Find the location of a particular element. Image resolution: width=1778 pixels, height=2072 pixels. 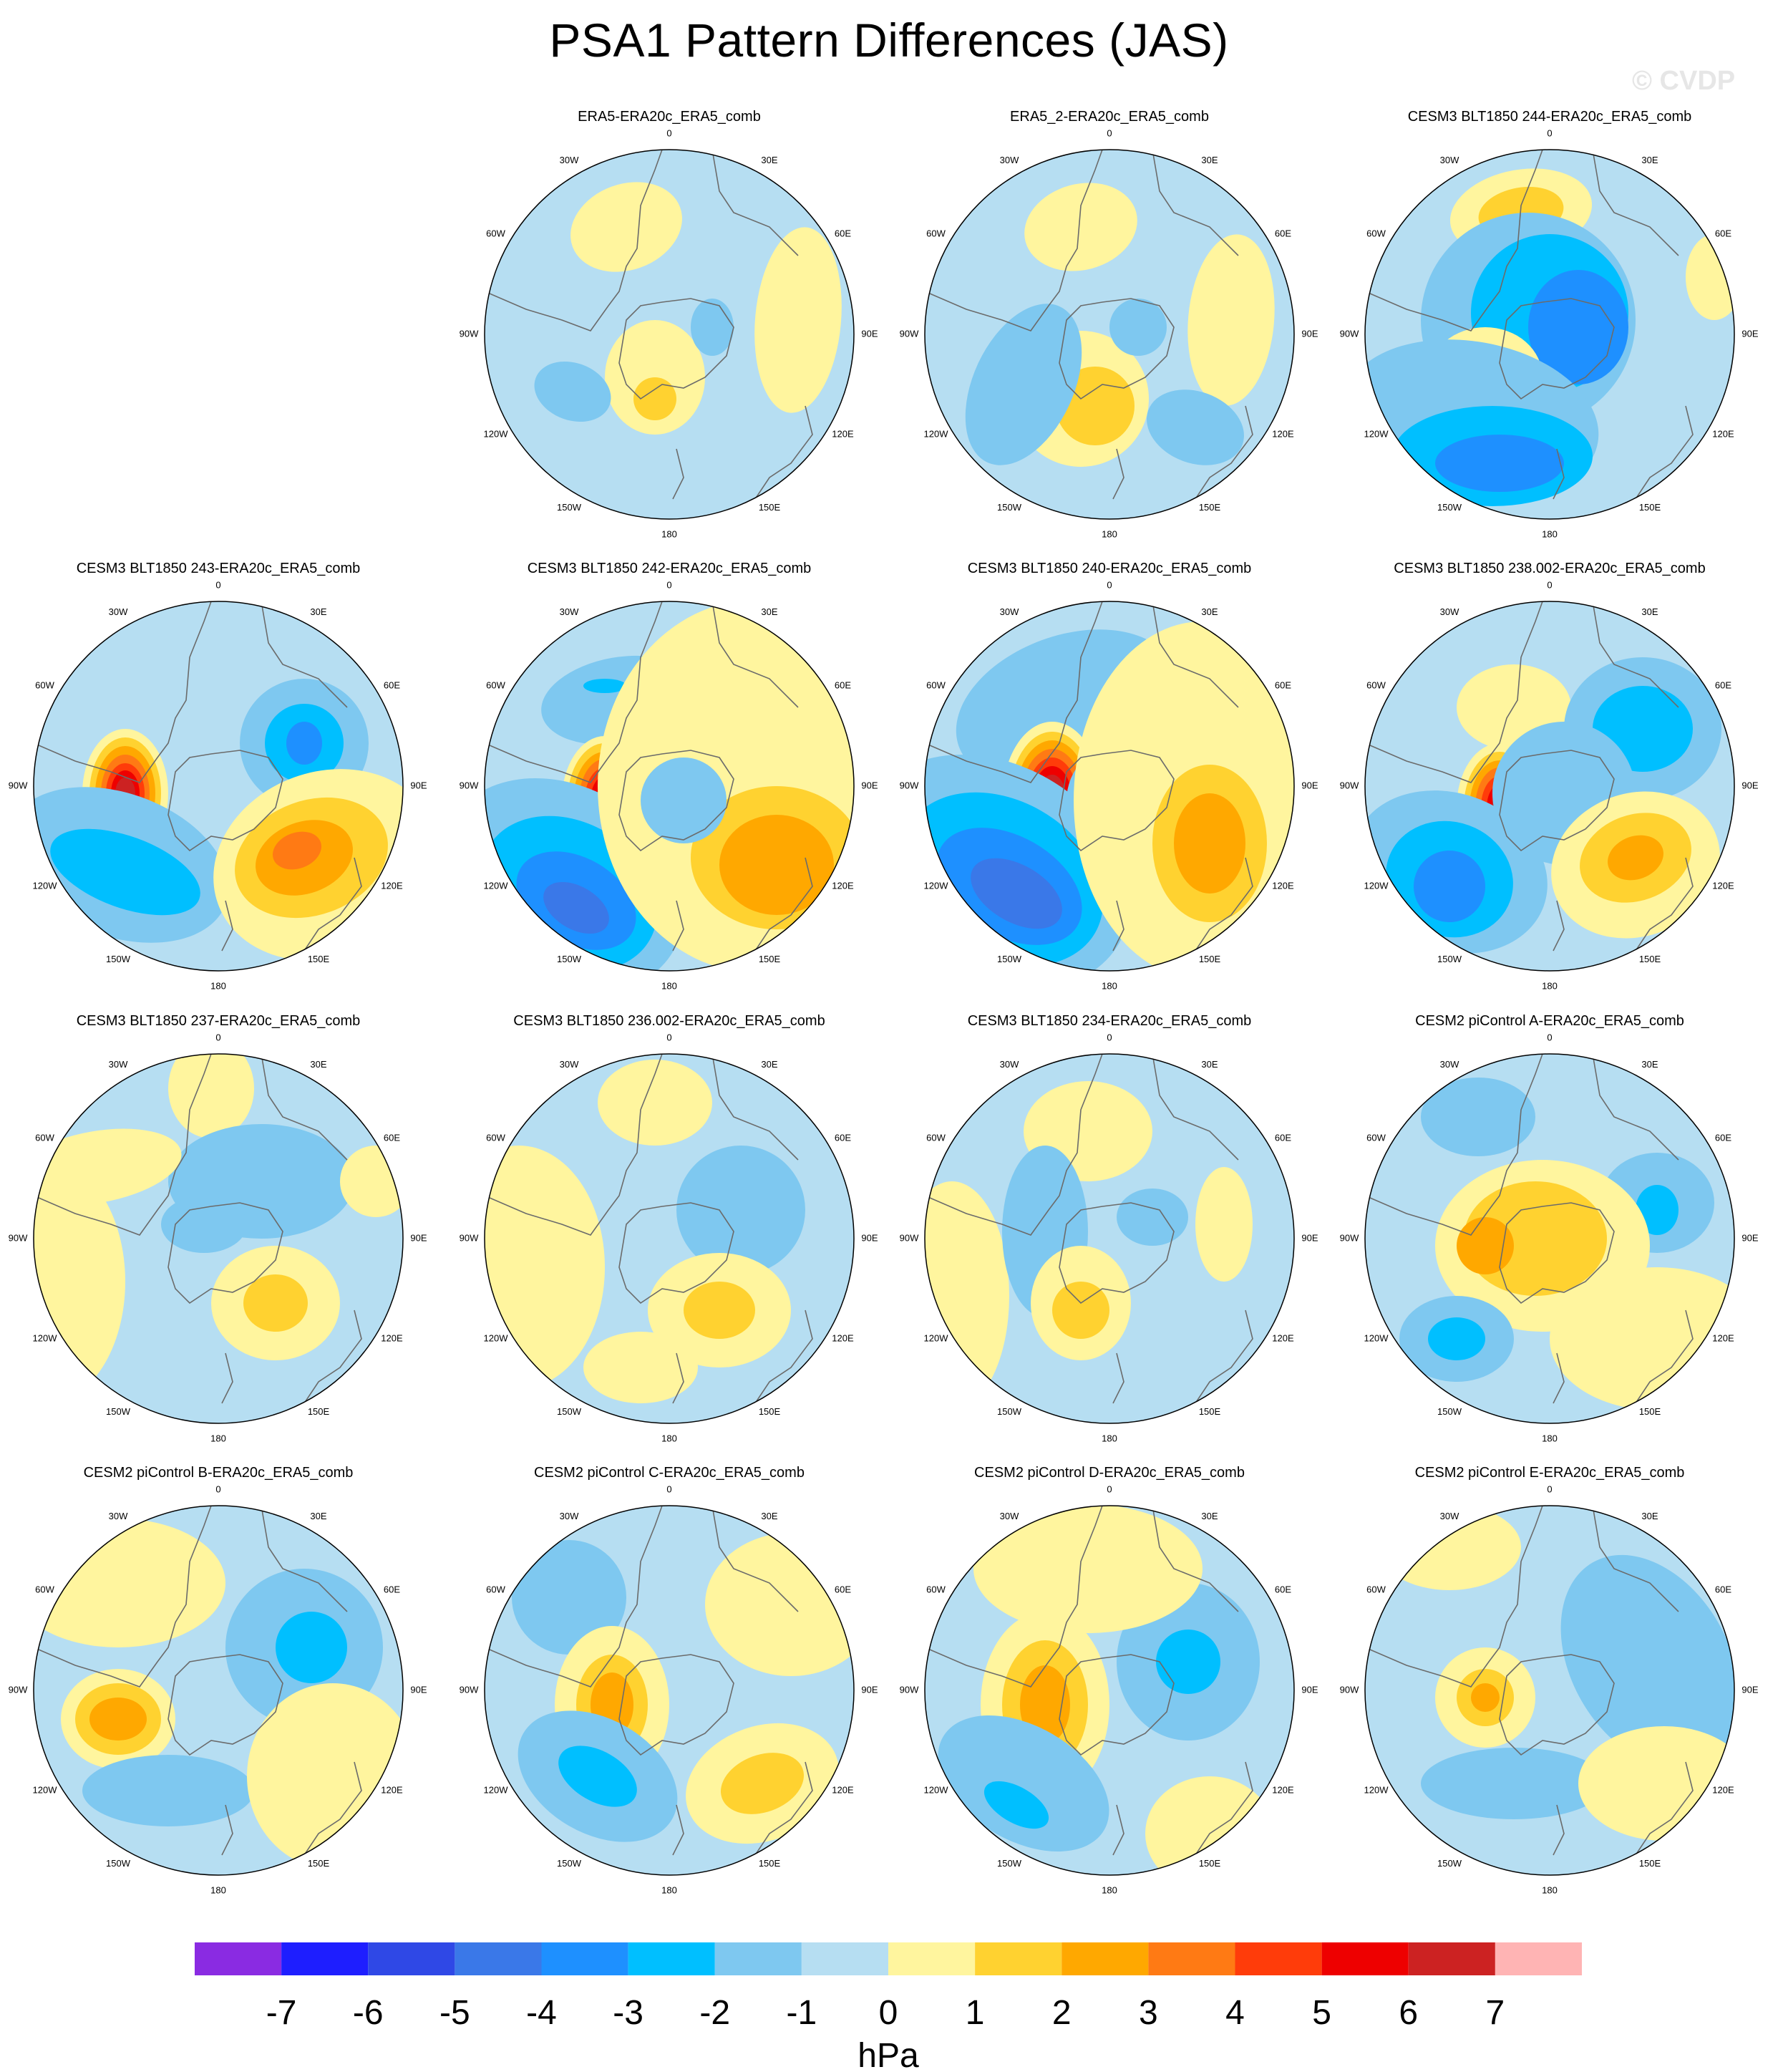

colorbar-tick-label: -4 is located at coordinates (541, 2013).